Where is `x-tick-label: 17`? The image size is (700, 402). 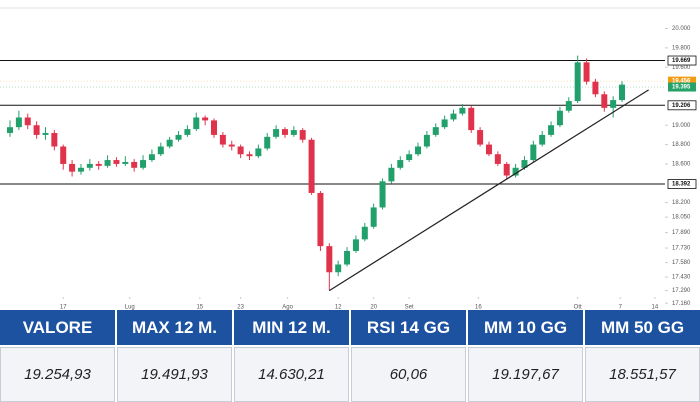 x-tick-label: 17 is located at coordinates (63, 307).